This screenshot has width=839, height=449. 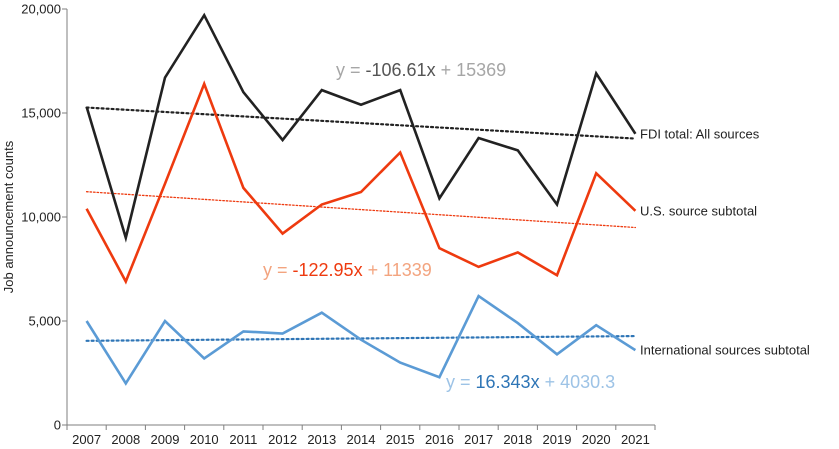 What do you see at coordinates (517, 439) in the screenshot?
I see `x-tick-label: 2018` at bounding box center [517, 439].